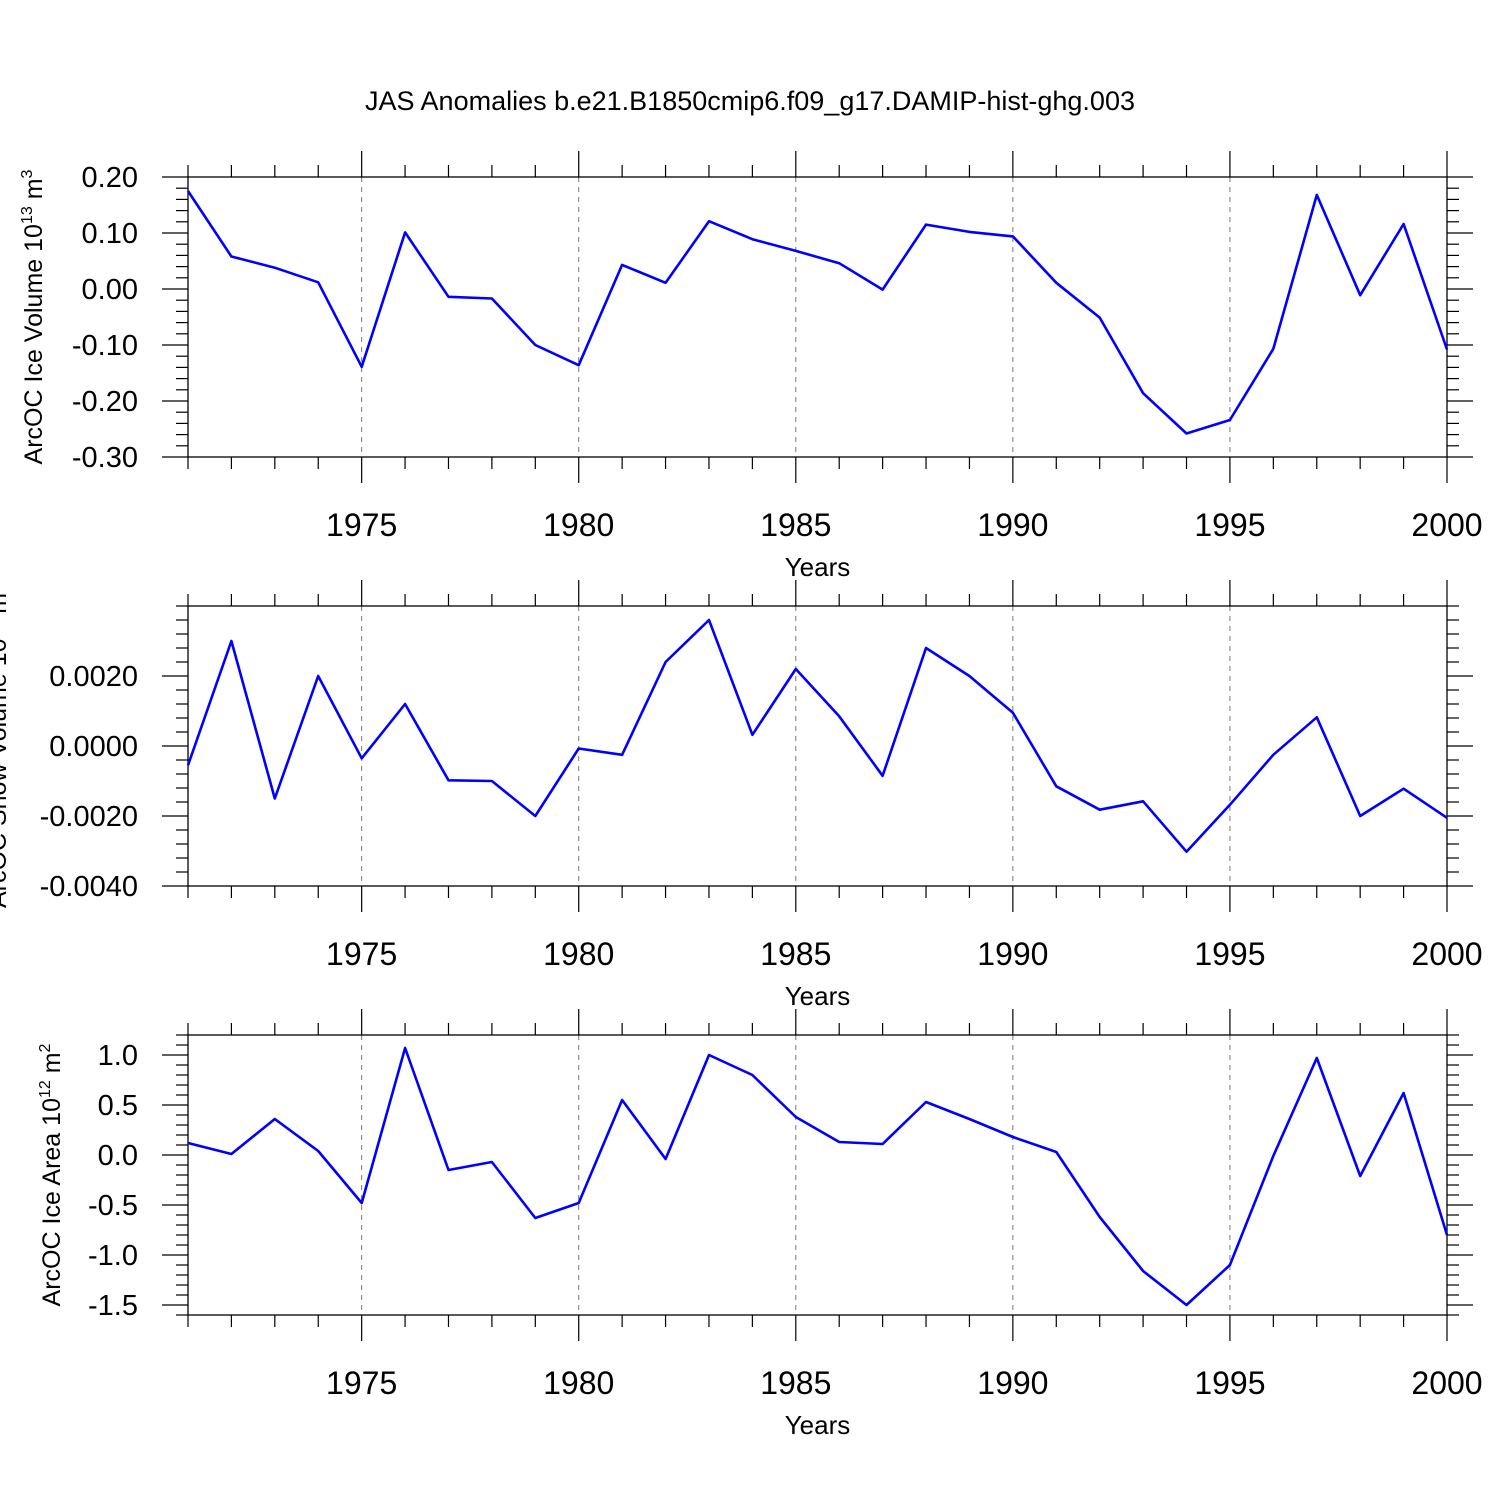 This screenshot has height=1500, width=1500. Describe the element at coordinates (817, 312) in the screenshot. I see `series-line-arcoc-ice-volume` at that location.